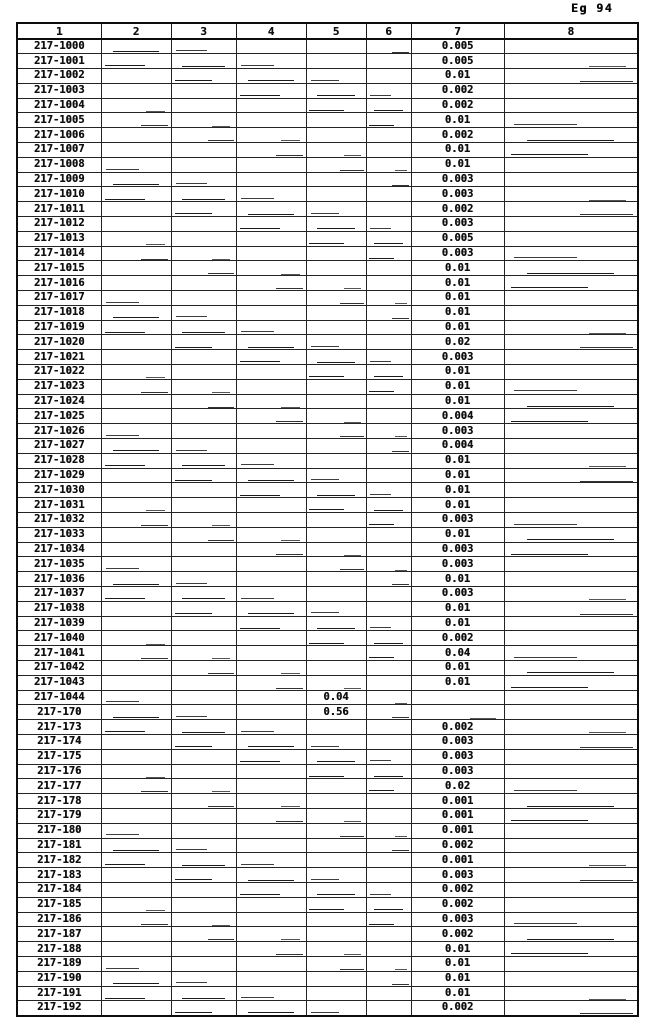 The image size is (664, 1022). What do you see at coordinates (457, 904) in the screenshot?
I see `data-cell: 0.002` at bounding box center [457, 904].